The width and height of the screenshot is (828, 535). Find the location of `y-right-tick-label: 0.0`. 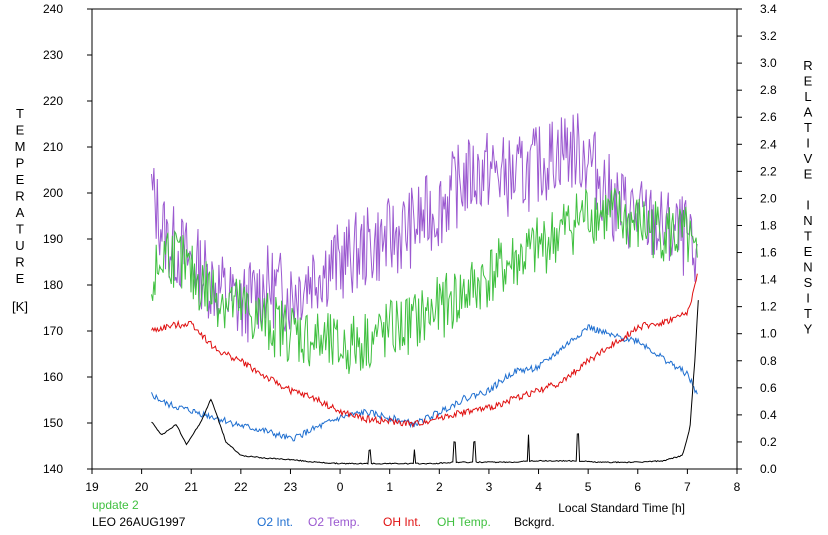

y-right-tick-label: 0.0 is located at coordinates (768, 469).